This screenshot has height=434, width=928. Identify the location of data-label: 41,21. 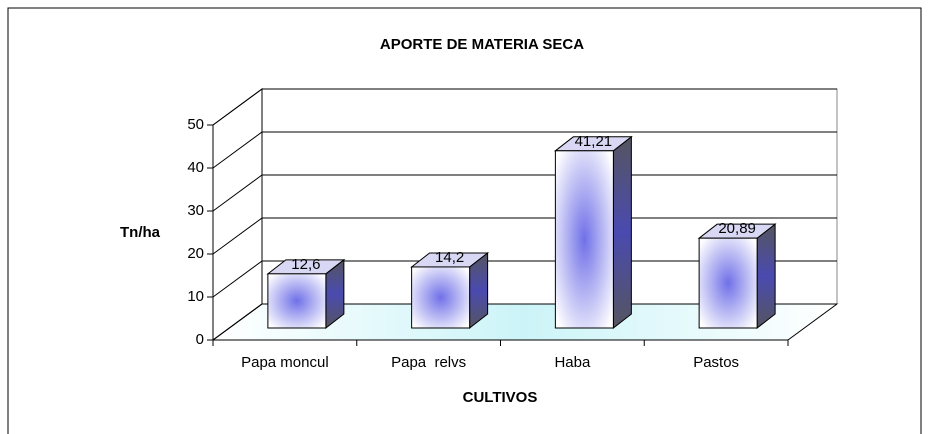
(594, 141).